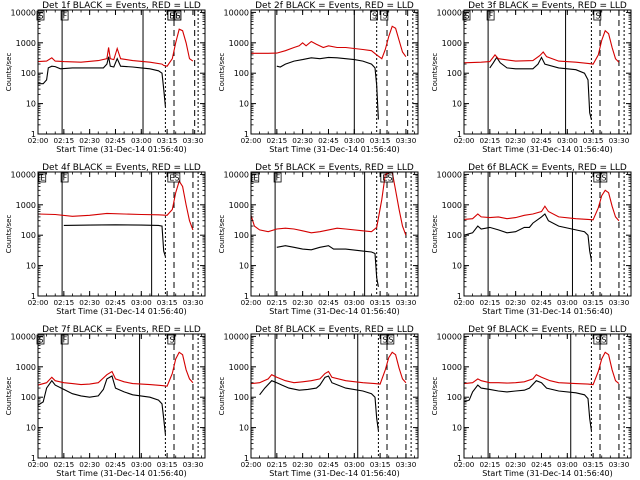  Describe the element at coordinates (121, 330) in the screenshot. I see `chart-title: Det 7f BLACK = Events, RED = LLD` at that location.